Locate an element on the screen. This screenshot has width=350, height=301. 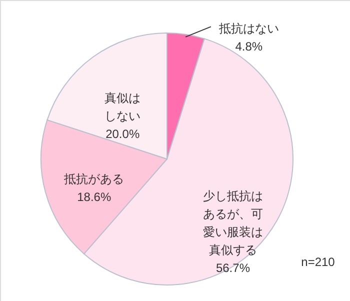
text: n=210 is located at coordinates (318, 262).